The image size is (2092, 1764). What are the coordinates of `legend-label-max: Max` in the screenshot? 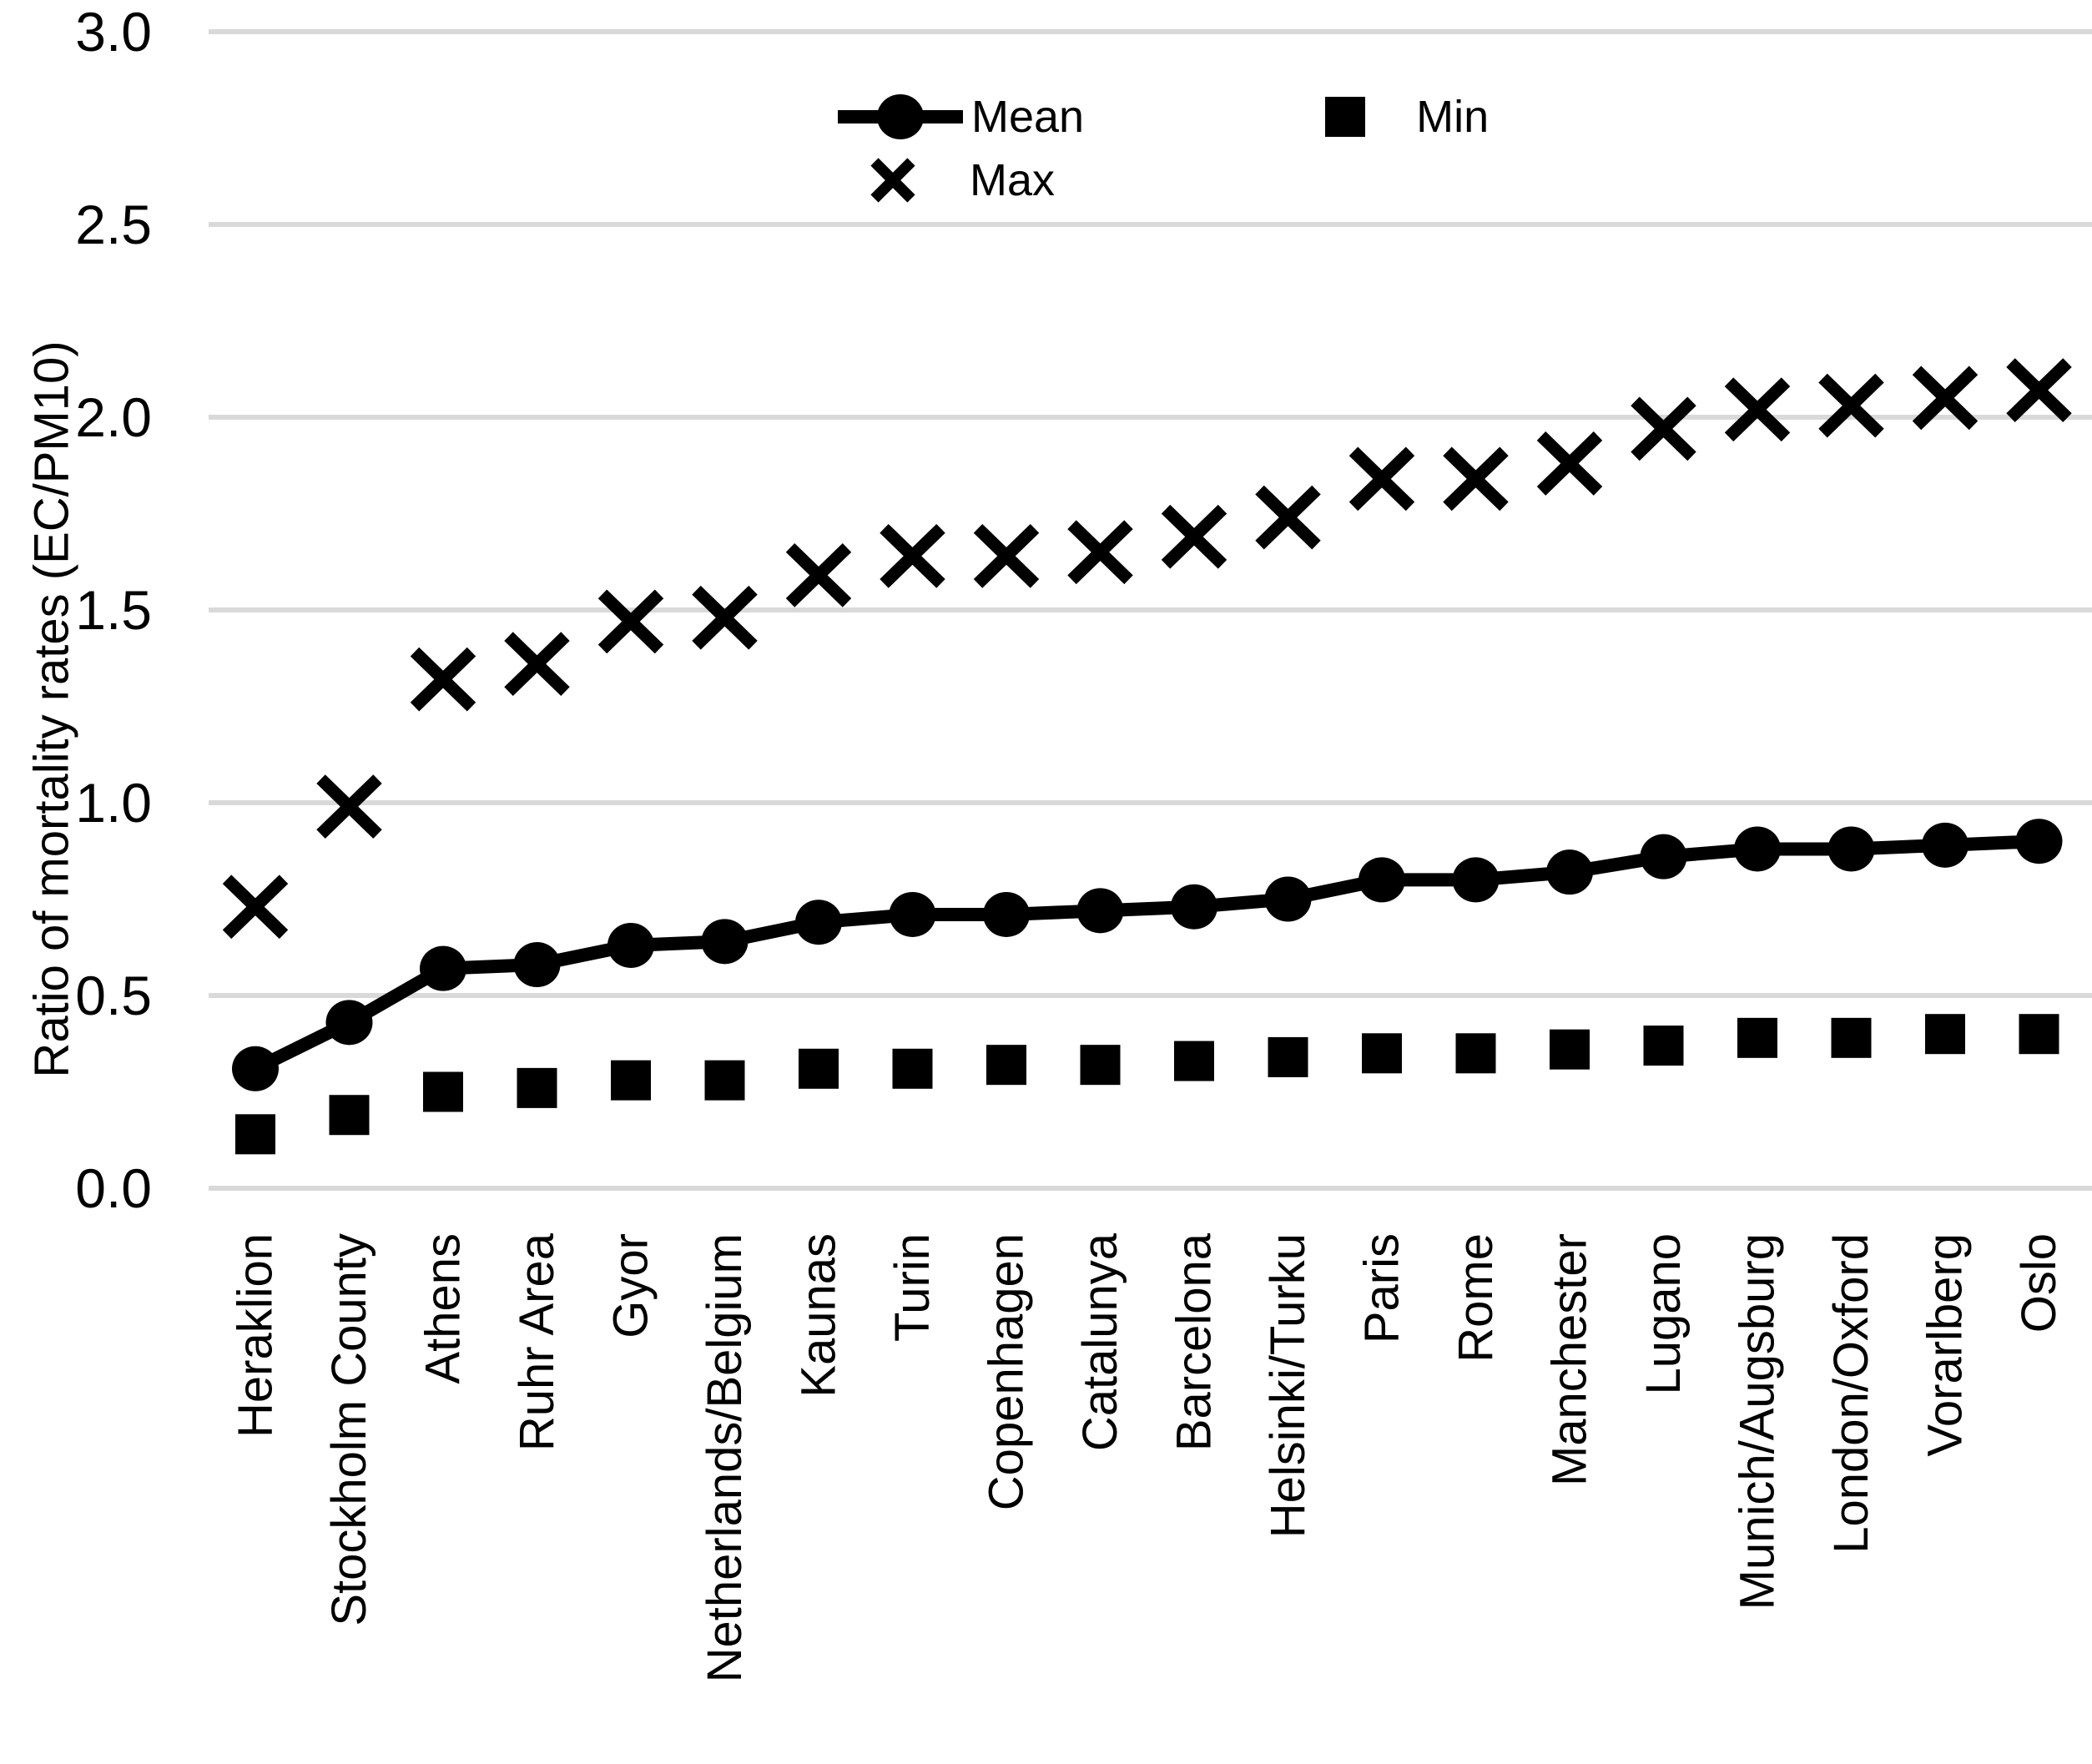 It's located at (1013, 180).